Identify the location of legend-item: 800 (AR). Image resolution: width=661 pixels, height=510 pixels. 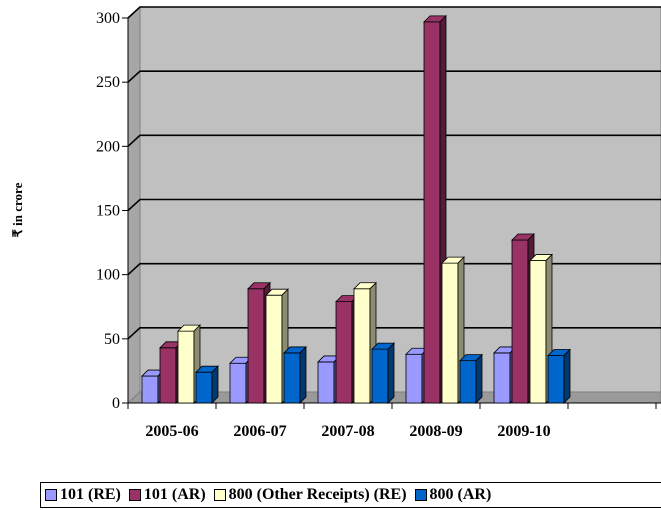
(453, 495).